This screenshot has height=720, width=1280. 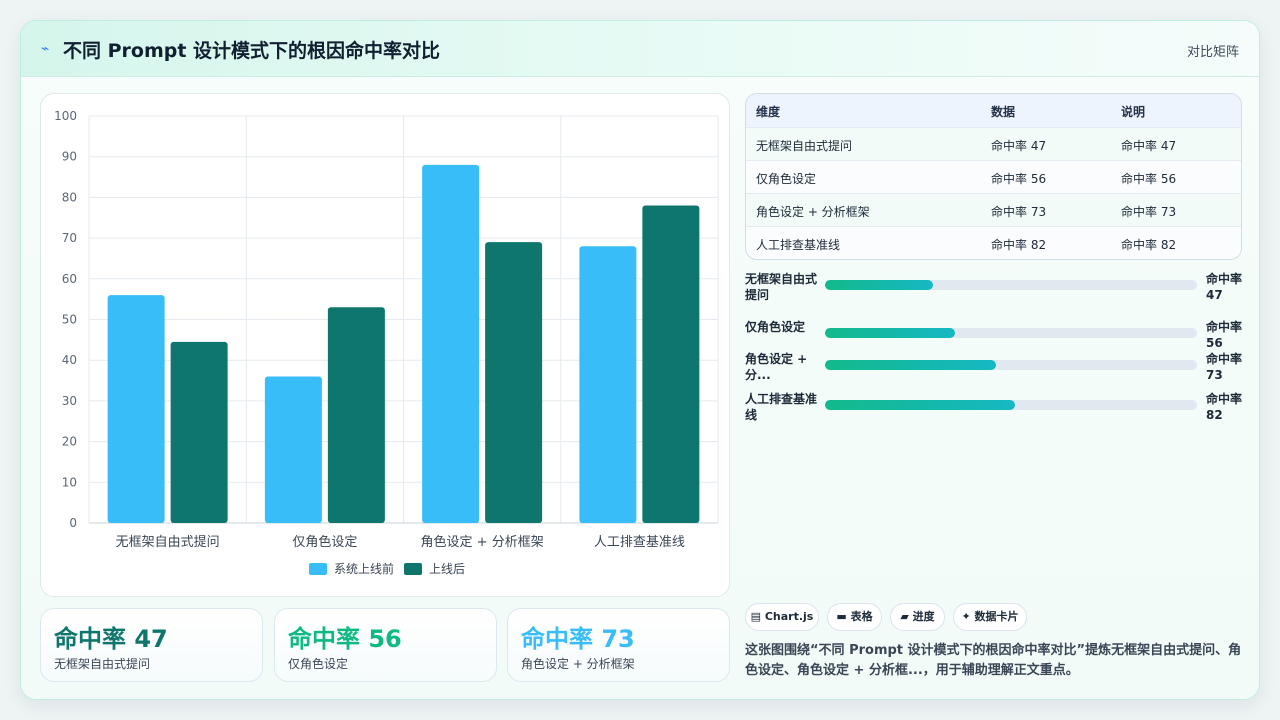 I want to click on stat-label-1: 无框架自由式提问, so click(x=102, y=664).